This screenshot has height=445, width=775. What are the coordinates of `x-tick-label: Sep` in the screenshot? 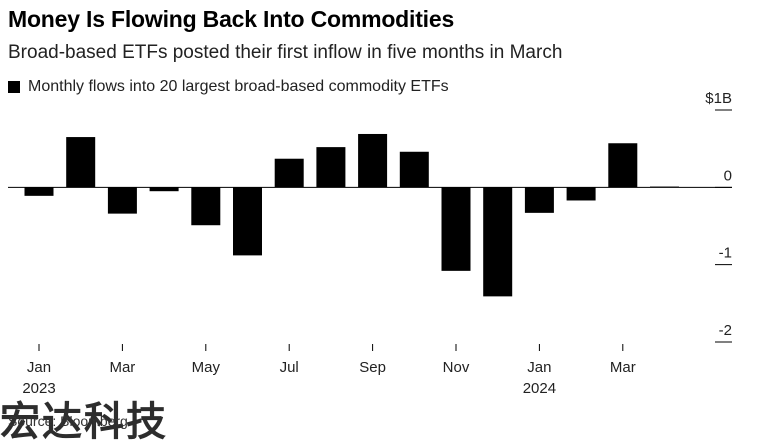 It's located at (372, 367).